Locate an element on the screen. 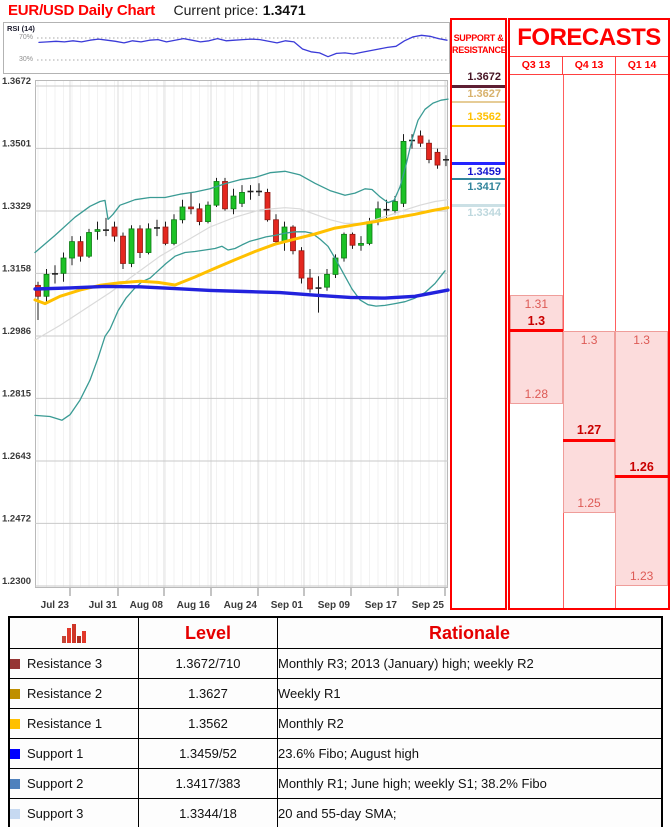 This screenshot has height=827, width=672. level-name-cell: Support 2 is located at coordinates (73, 783).